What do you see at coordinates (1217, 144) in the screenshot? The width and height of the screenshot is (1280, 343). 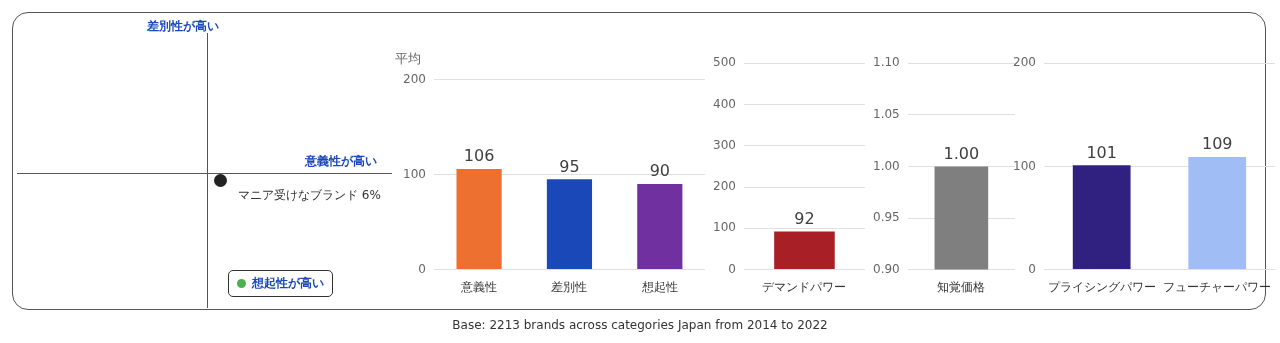 I see `data-label: 109` at bounding box center [1217, 144].